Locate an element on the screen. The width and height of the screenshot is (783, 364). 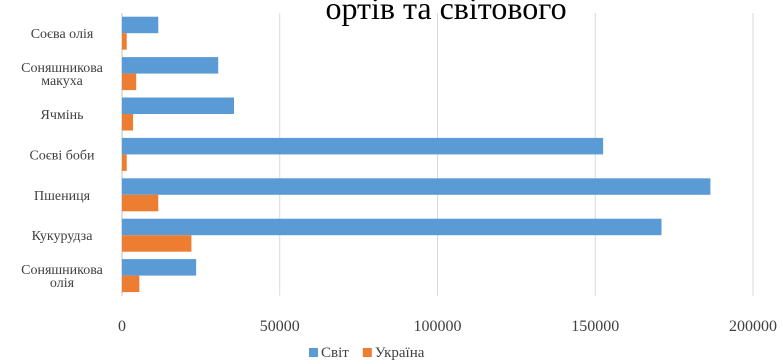
x-tick-label: 0 is located at coordinates (122, 326).